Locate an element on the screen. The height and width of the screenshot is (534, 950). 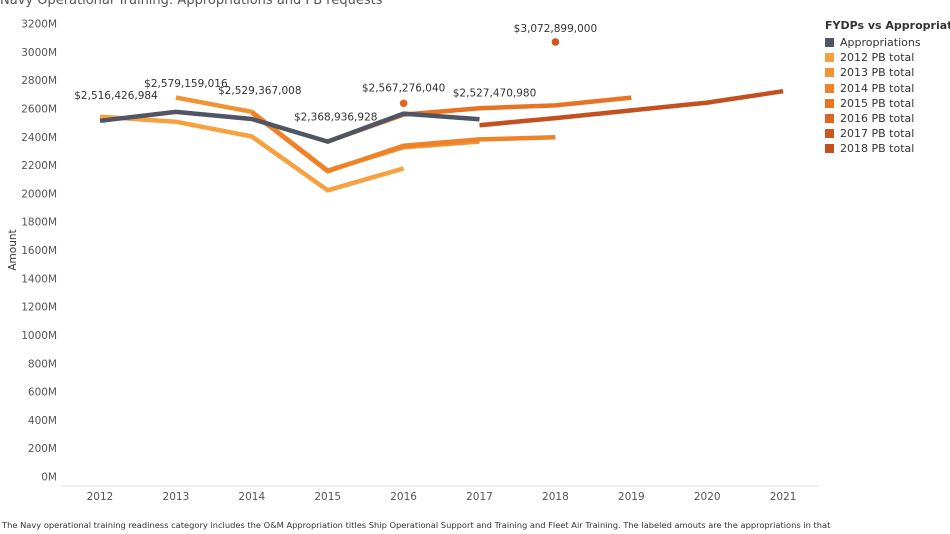
x-tick-label: 2017 is located at coordinates (479, 497).